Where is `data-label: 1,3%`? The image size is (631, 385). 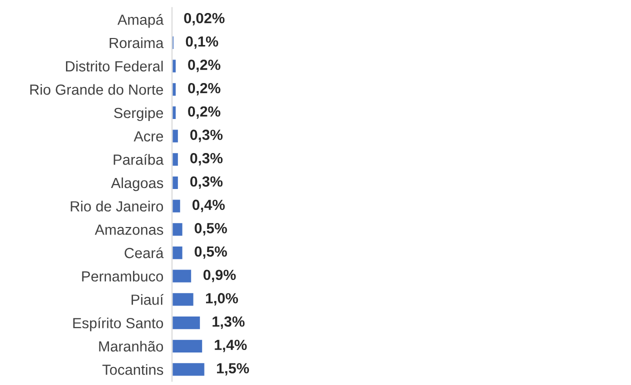
data-label: 1,3% is located at coordinates (228, 322).